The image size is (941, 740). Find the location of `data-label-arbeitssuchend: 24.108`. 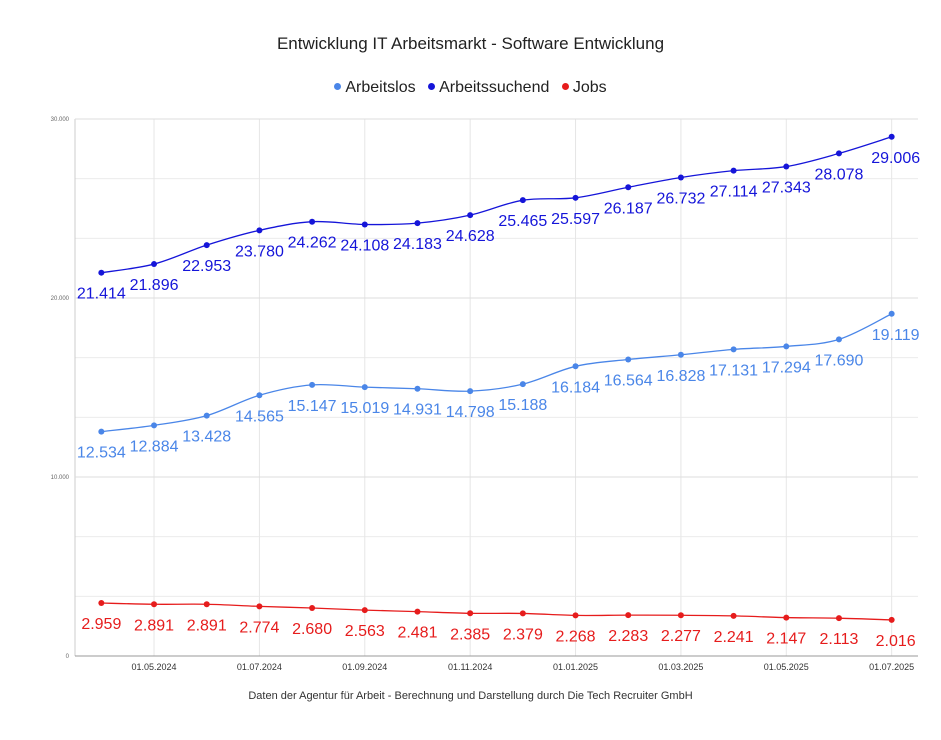

data-label-arbeitssuchend: 24.108 is located at coordinates (364, 245).